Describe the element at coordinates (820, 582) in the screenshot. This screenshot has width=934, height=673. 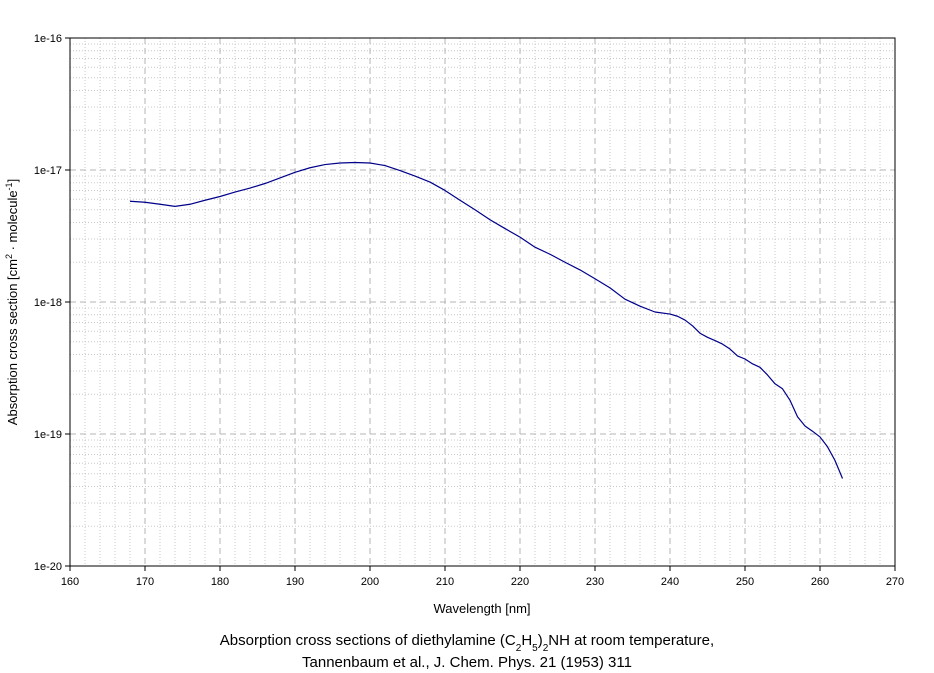
I see `x-tick-label: 260` at that location.